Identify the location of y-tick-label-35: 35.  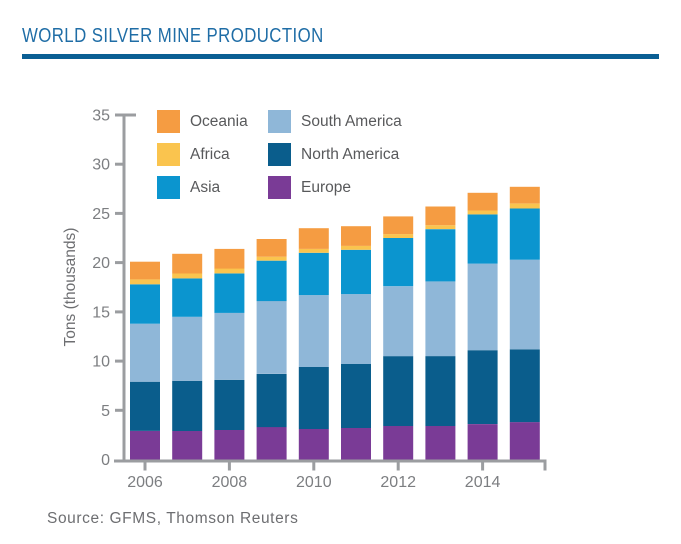
(101, 116).